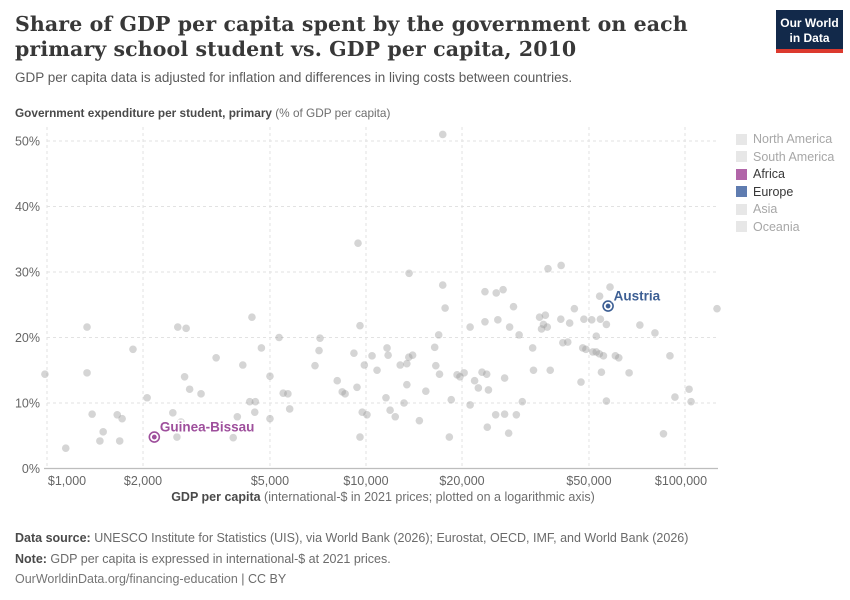 The height and width of the screenshot is (600, 850). Describe the element at coordinates (608, 306) in the screenshot. I see `highlight-dot-austria` at that location.